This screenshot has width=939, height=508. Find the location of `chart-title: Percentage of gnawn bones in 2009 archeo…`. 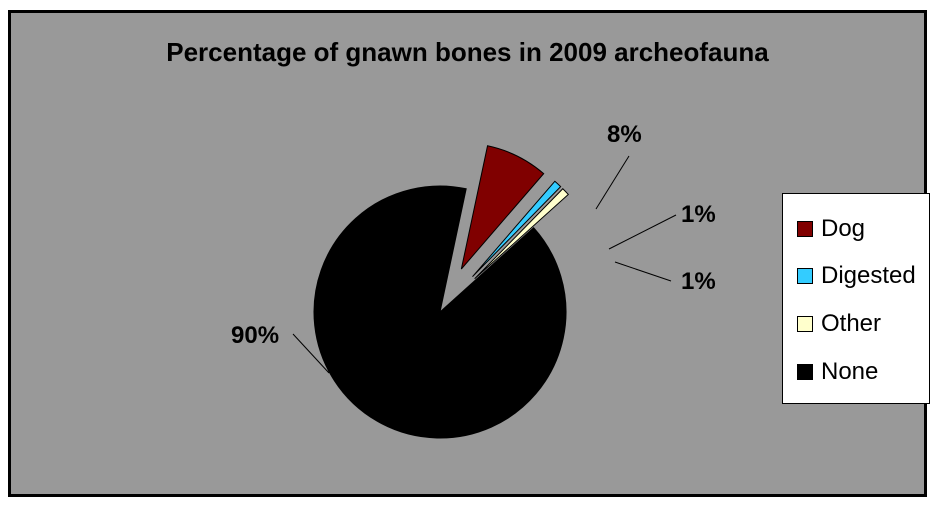

chart-title: Percentage of gnawn bones in 2009 archeo… is located at coordinates (467, 52).